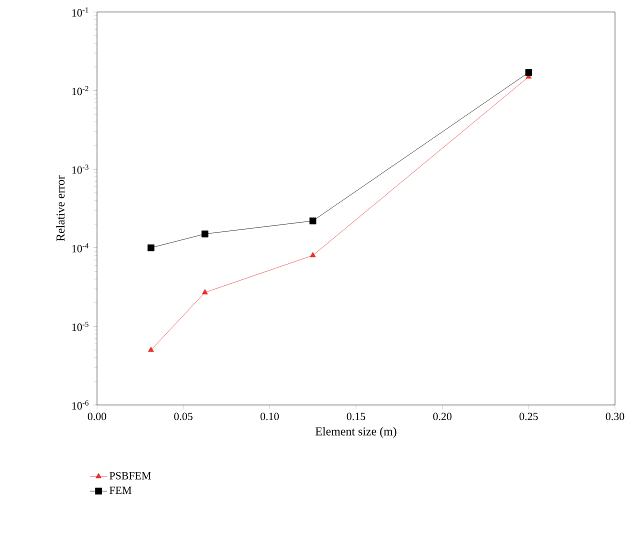 The width and height of the screenshot is (631, 543). I want to click on x-tick-label: 0.25, so click(529, 416).